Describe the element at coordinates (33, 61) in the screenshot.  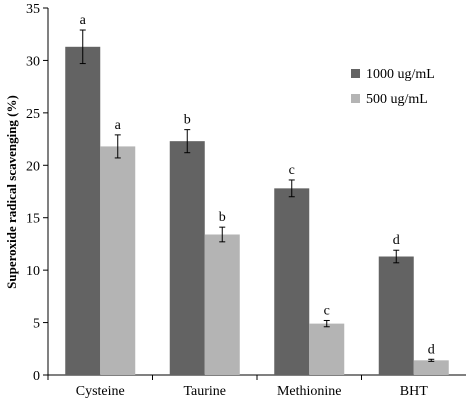
I see `y-tick-label: 30` at that location.